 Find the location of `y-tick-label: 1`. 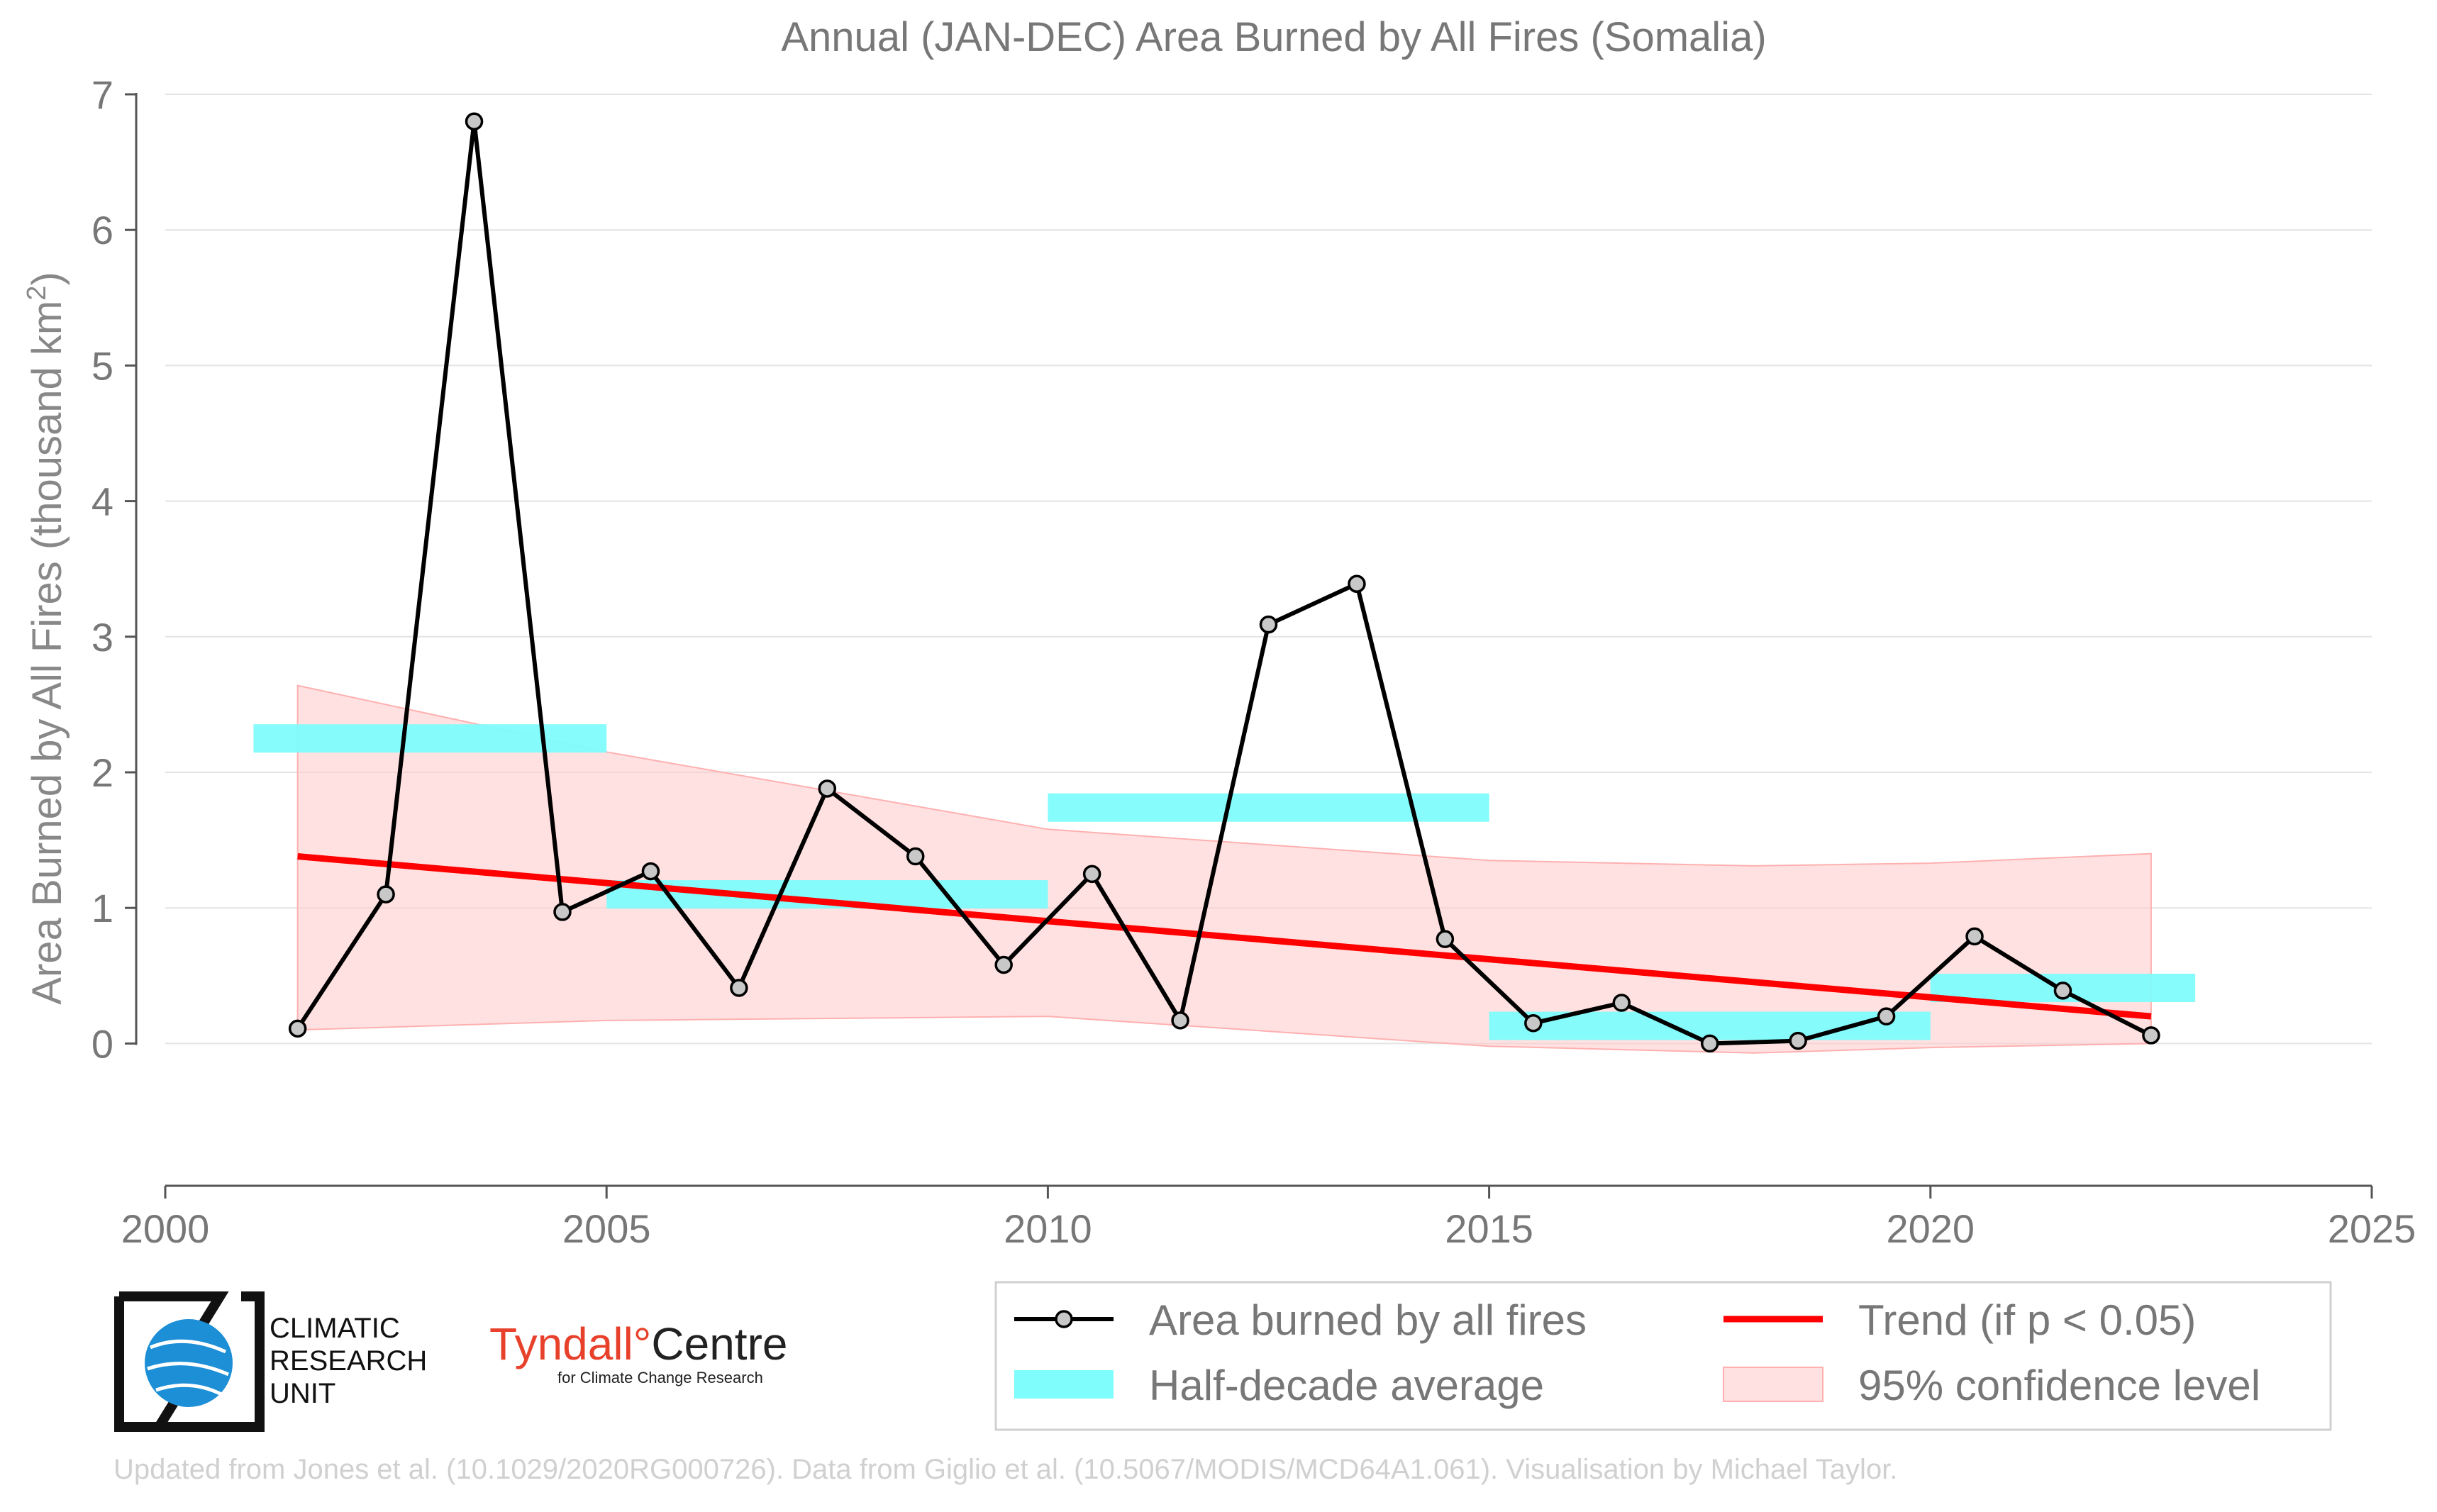

y-tick-label: 1 is located at coordinates (102, 908).